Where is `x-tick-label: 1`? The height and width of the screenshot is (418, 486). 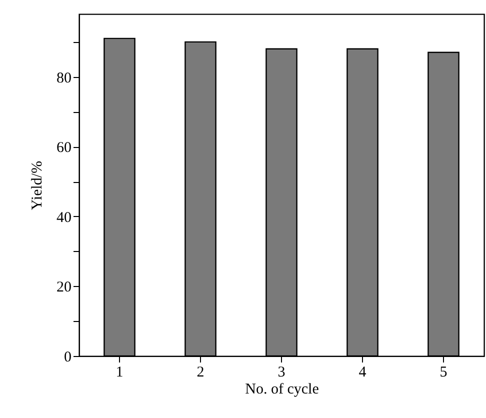
x-tick-label: 1 is located at coordinates (120, 372).